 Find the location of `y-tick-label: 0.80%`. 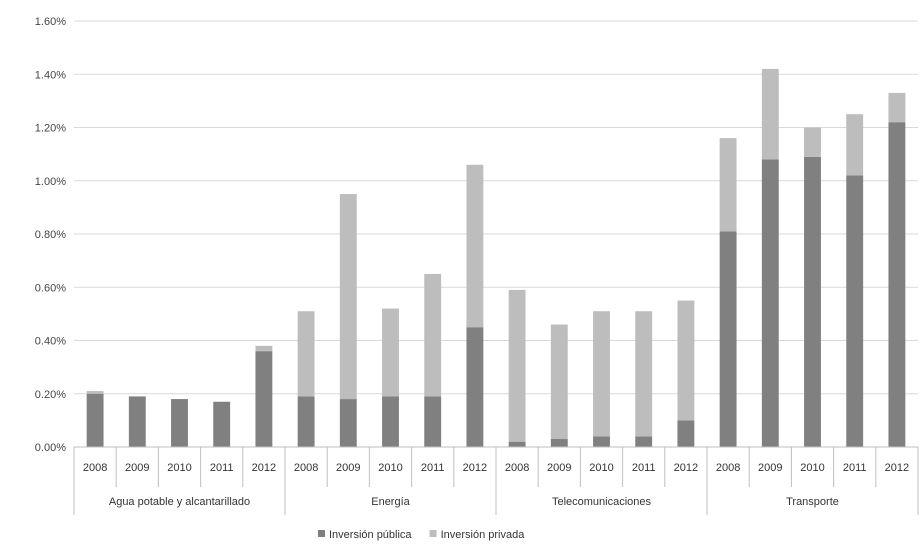

y-tick-label: 0.80% is located at coordinates (50, 235).